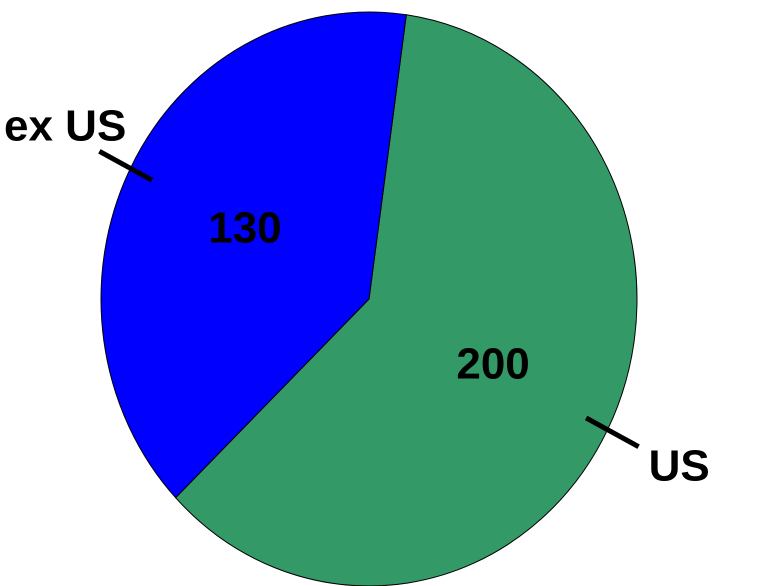 This screenshot has width=765, height=586. Describe the element at coordinates (126, 166) in the screenshot. I see `leader-line-ex-us` at that location.